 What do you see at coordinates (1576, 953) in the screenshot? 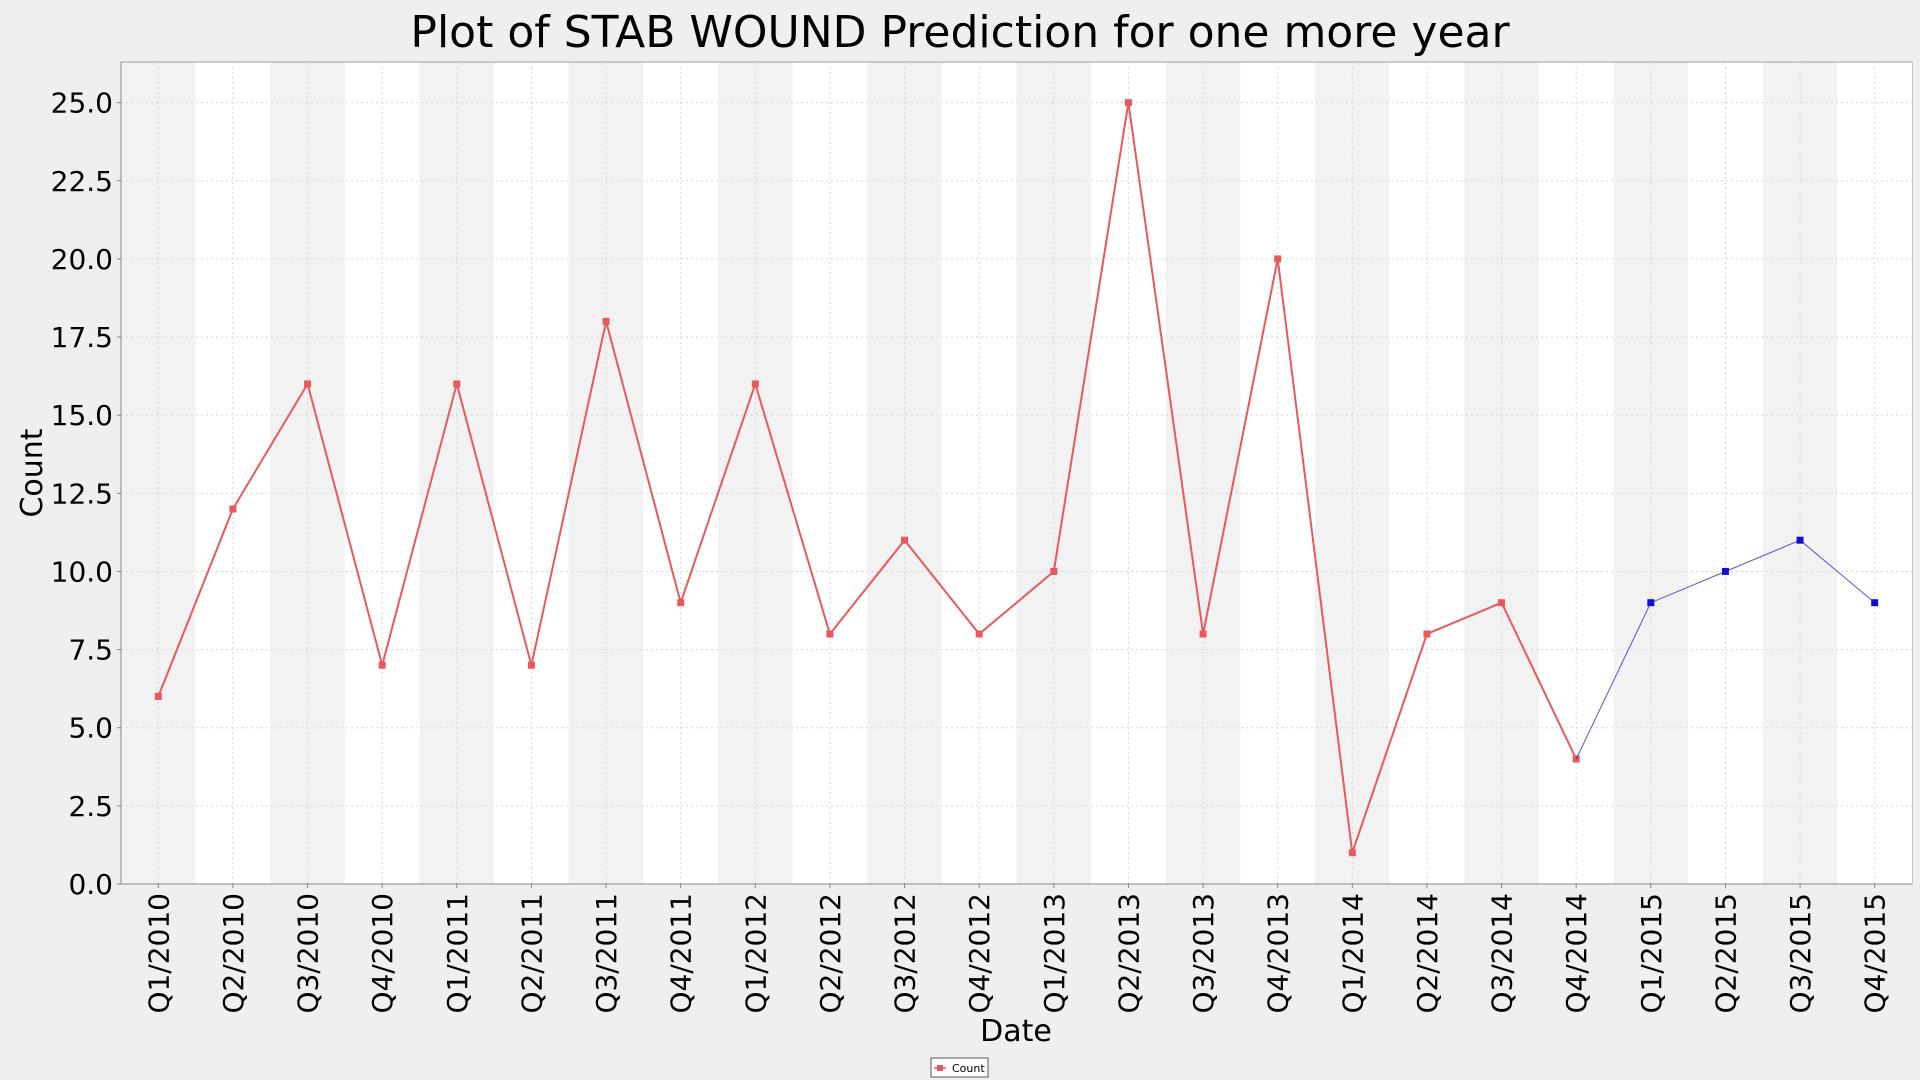
I see `x-tick-label: Q4/2014` at bounding box center [1576, 953].